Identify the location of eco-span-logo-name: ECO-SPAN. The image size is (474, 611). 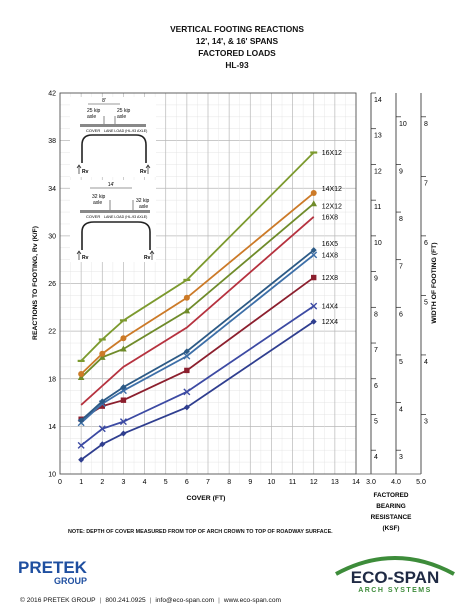
(395, 577).